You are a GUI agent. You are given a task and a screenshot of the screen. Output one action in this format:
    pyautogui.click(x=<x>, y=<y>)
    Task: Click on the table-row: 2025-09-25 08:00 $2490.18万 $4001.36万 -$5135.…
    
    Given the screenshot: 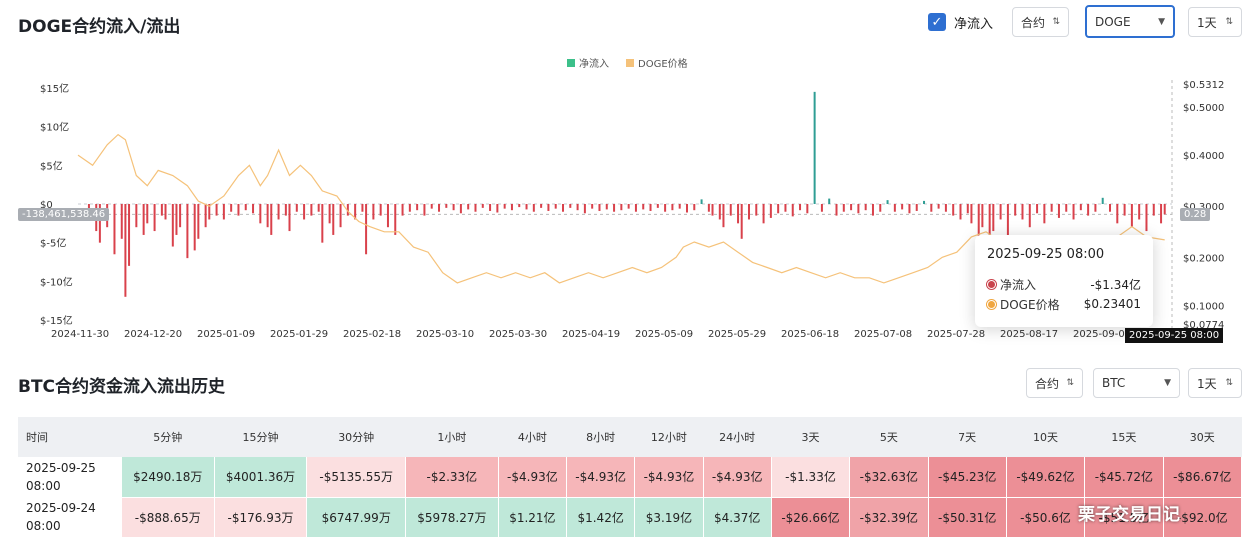 What is the action you would take?
    pyautogui.click(x=630, y=477)
    